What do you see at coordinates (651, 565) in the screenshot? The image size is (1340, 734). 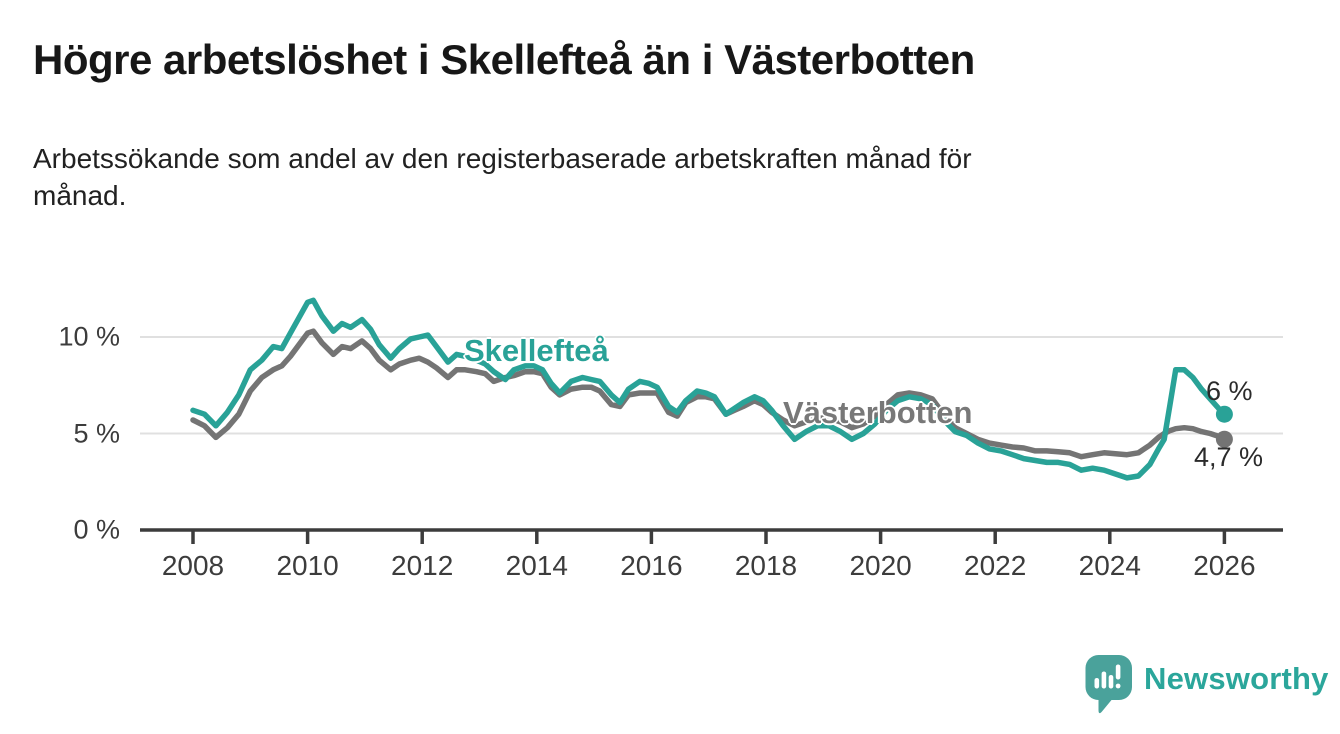 I see `x-tick-label-2016: 2016` at bounding box center [651, 565].